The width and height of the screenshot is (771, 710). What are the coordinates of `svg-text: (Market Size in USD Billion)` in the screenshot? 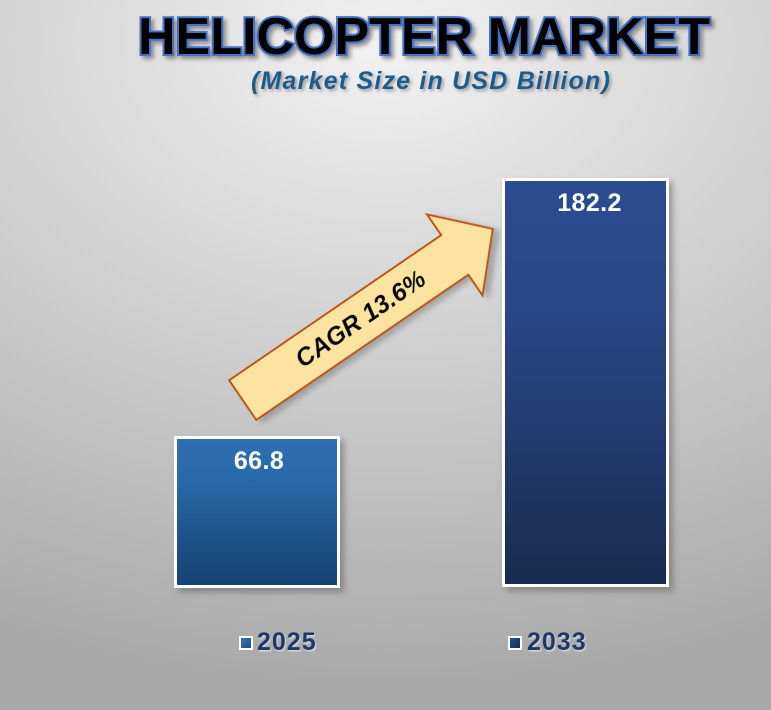 It's located at (431, 81).